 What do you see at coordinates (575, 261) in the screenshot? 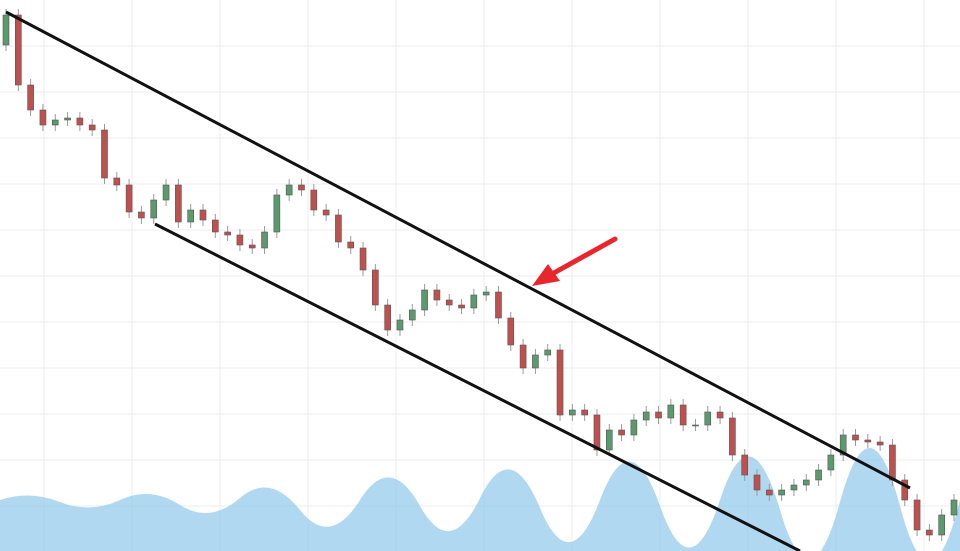
I see `arrow` at bounding box center [575, 261].